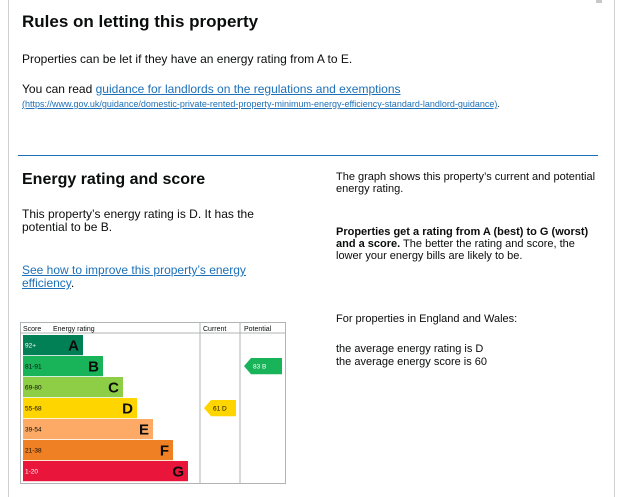 The image size is (633, 497). What do you see at coordinates (105, 471) in the screenshot?
I see `band-bar-g` at bounding box center [105, 471].